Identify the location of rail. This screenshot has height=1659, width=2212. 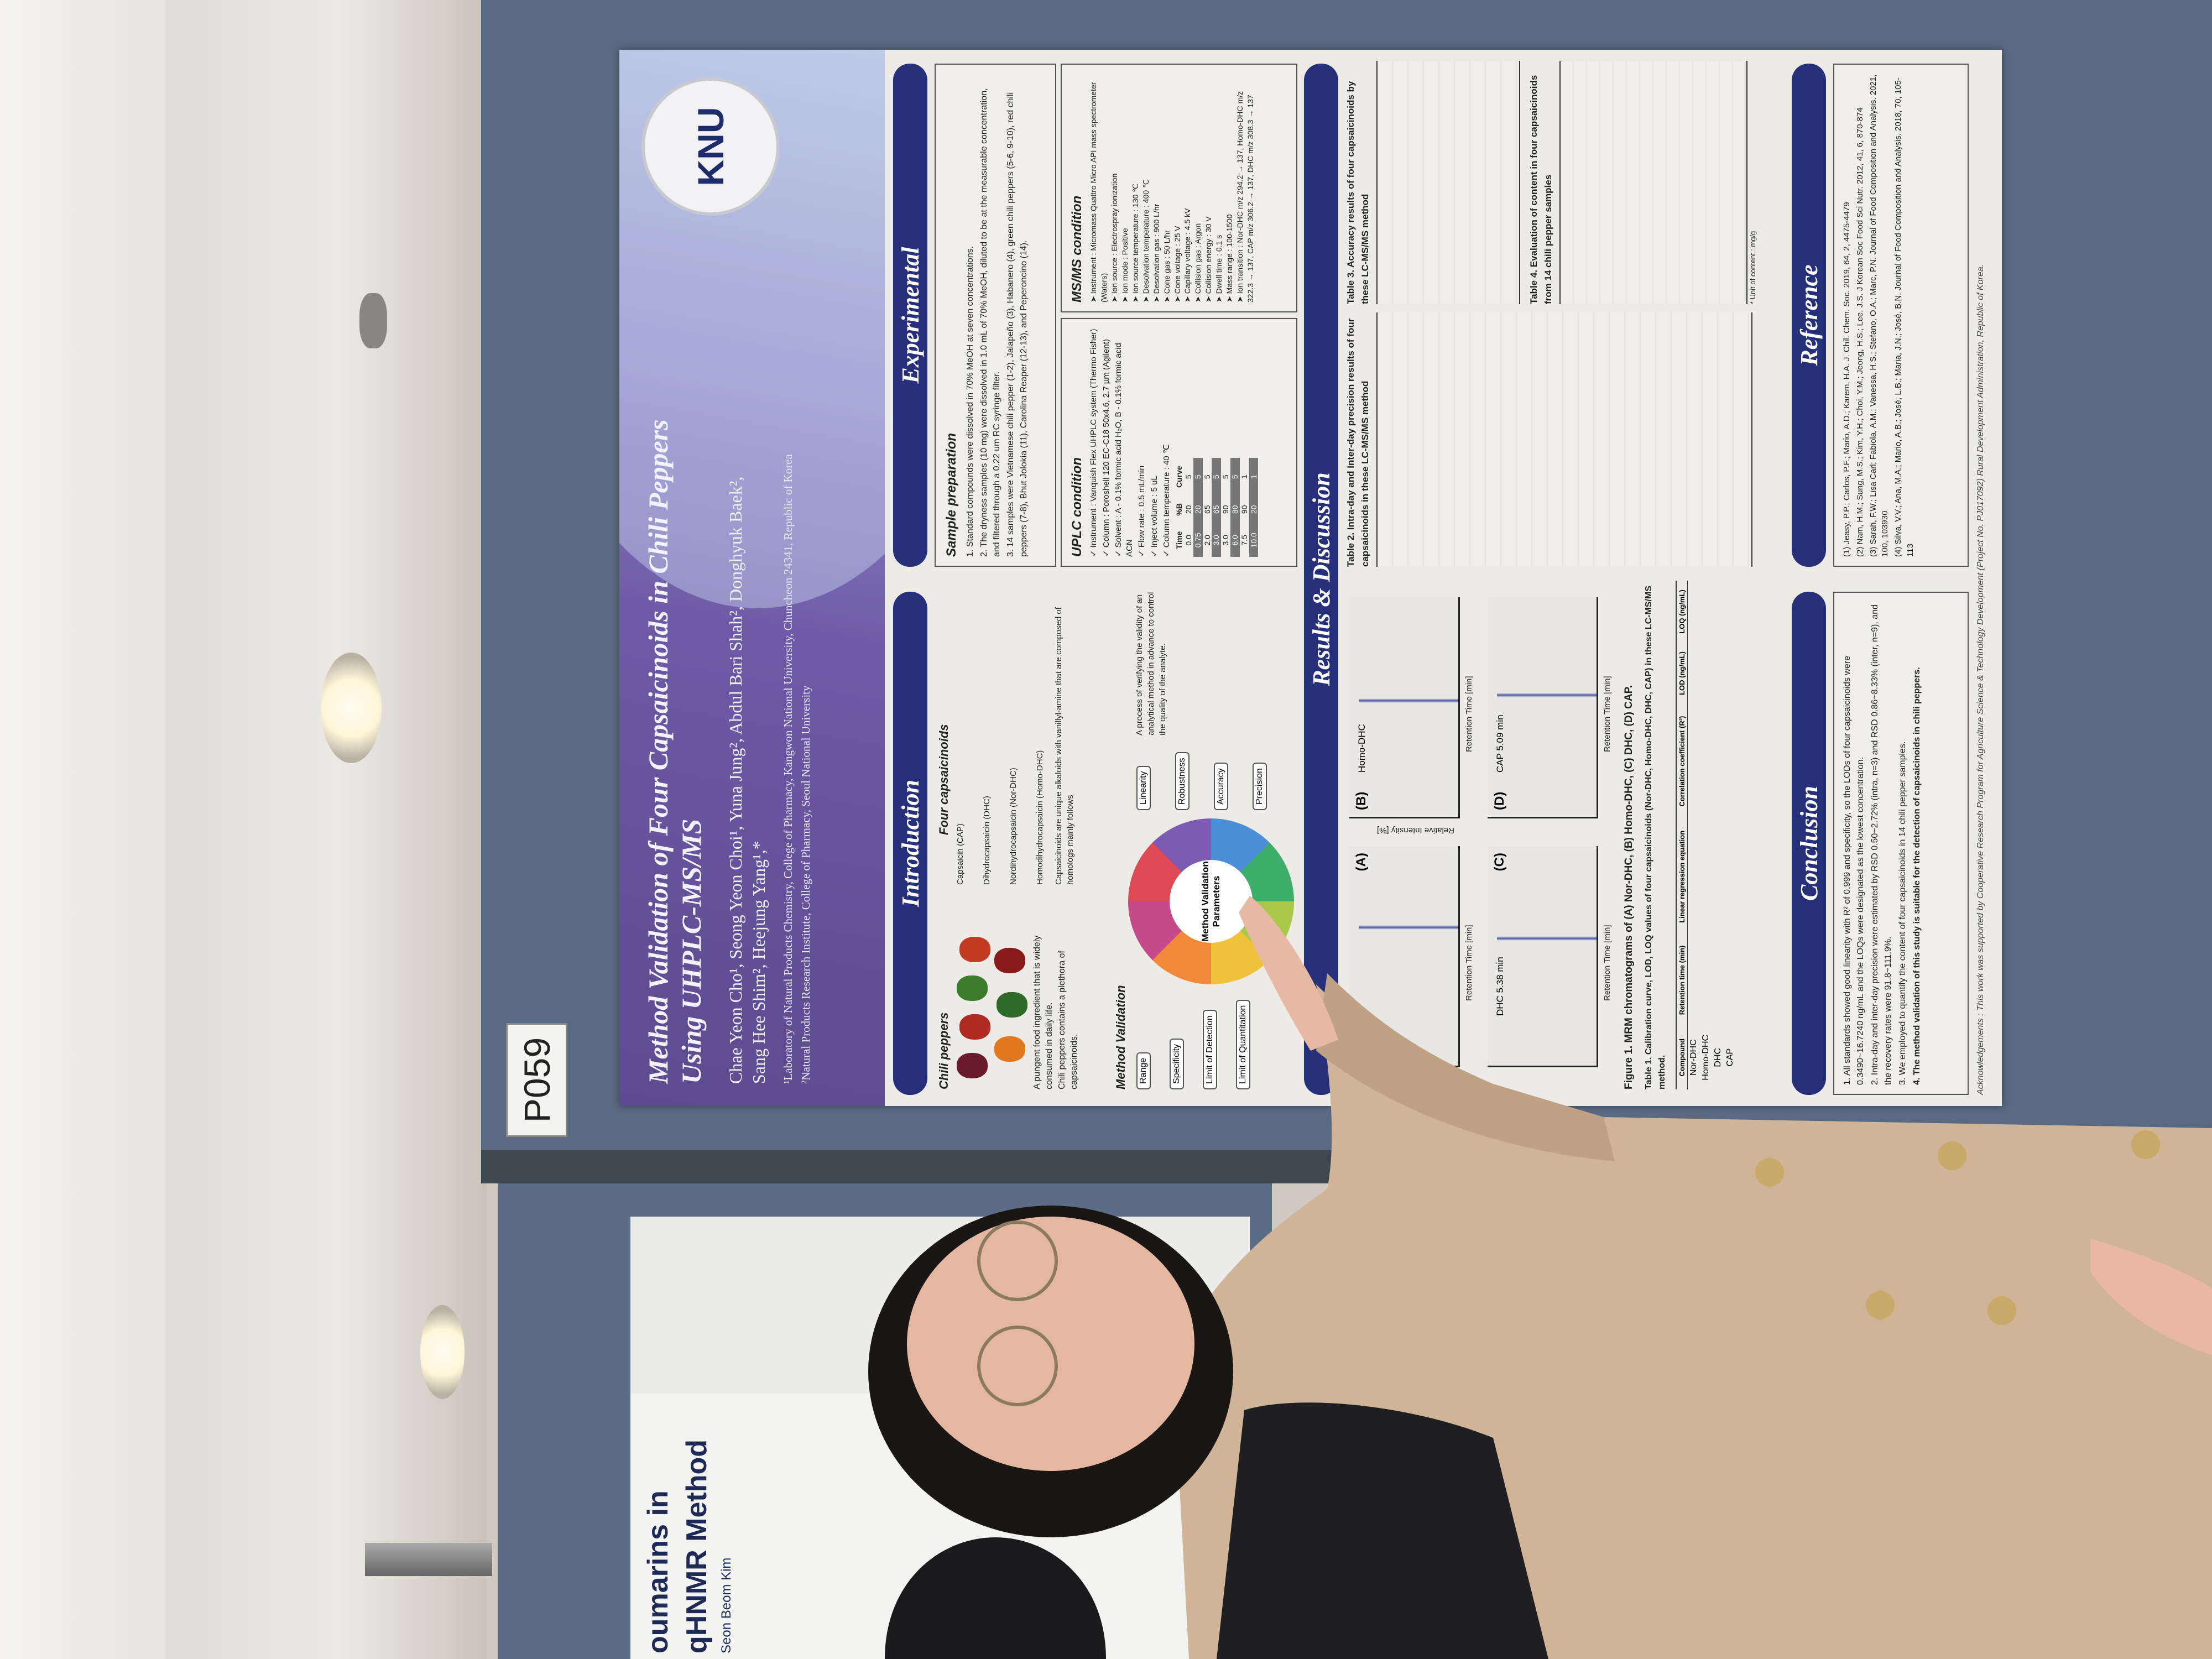
(429, 1559).